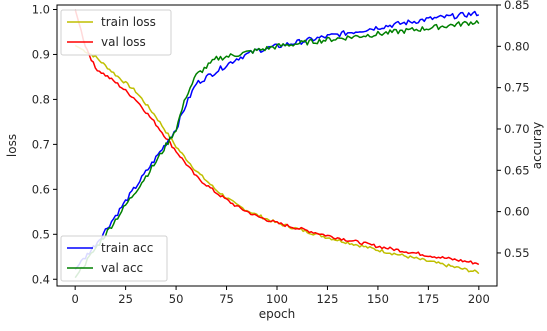  I want to click on y-right-tick-label: 0.65, so click(517, 170).